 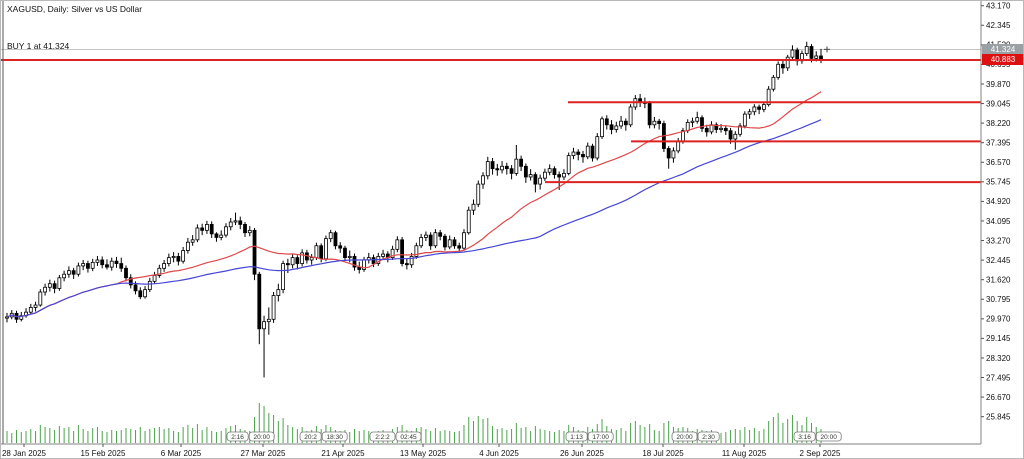 I want to click on order-price-axis-badge: 41.324, so click(x=1002, y=49).